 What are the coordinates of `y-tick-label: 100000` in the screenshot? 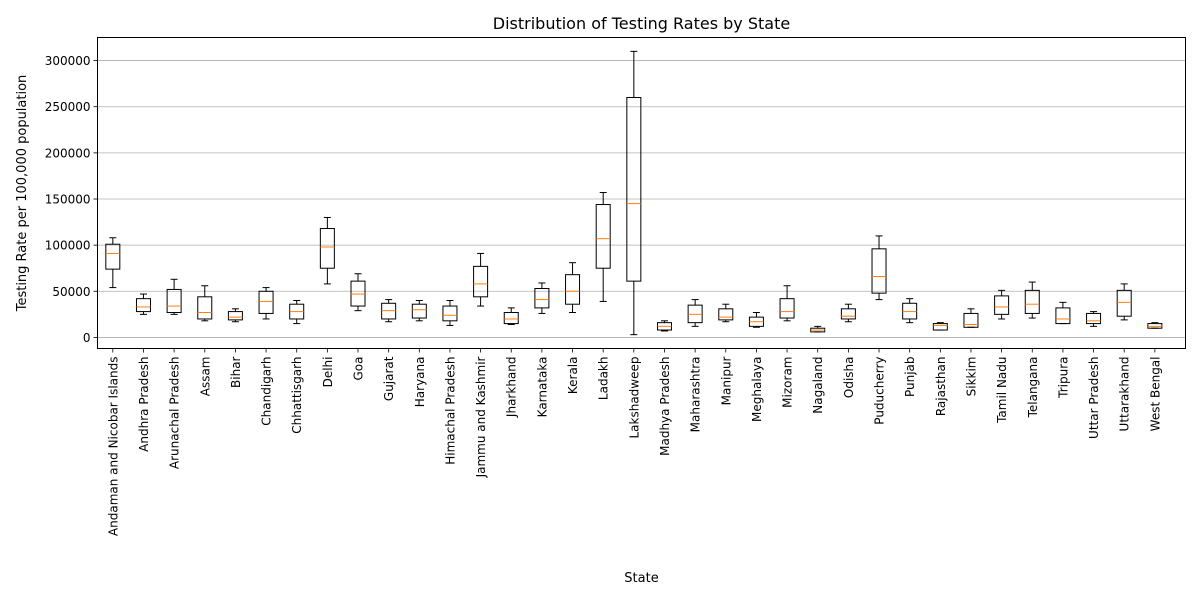 It's located at (68, 246).